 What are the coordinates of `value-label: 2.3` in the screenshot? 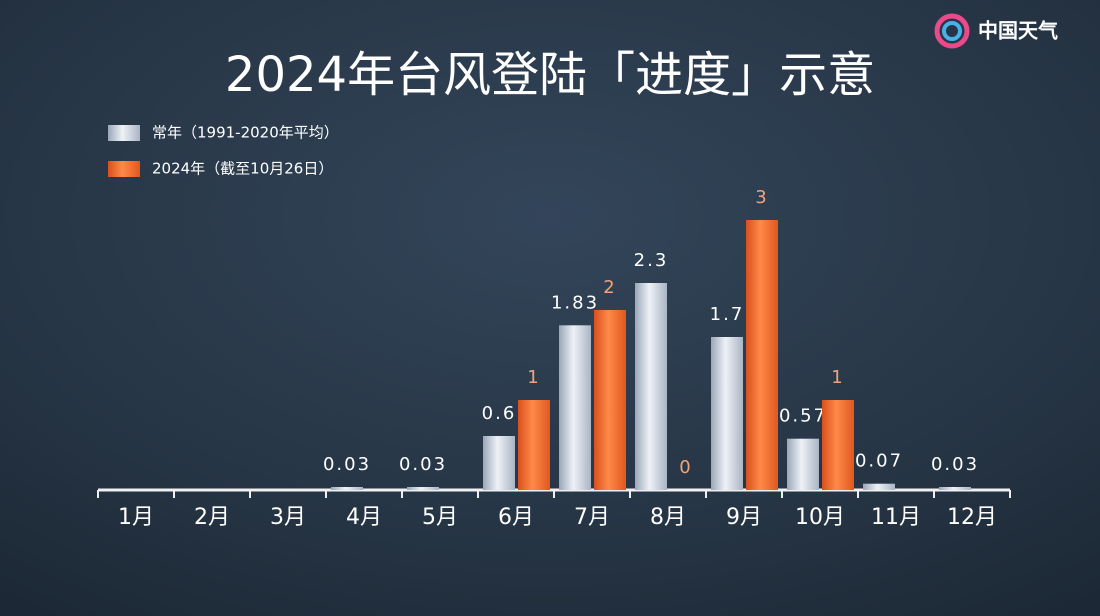 It's located at (651, 260).